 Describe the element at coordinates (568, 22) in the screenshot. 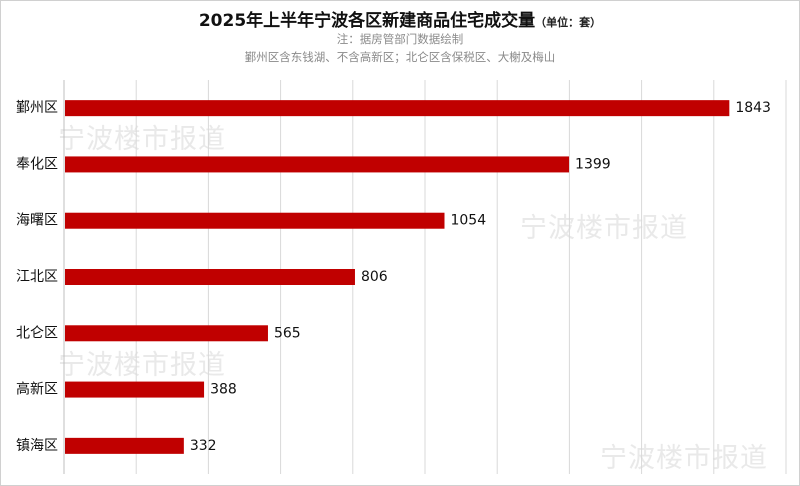

I see `chart-unit-label: （单位：套）` at that location.